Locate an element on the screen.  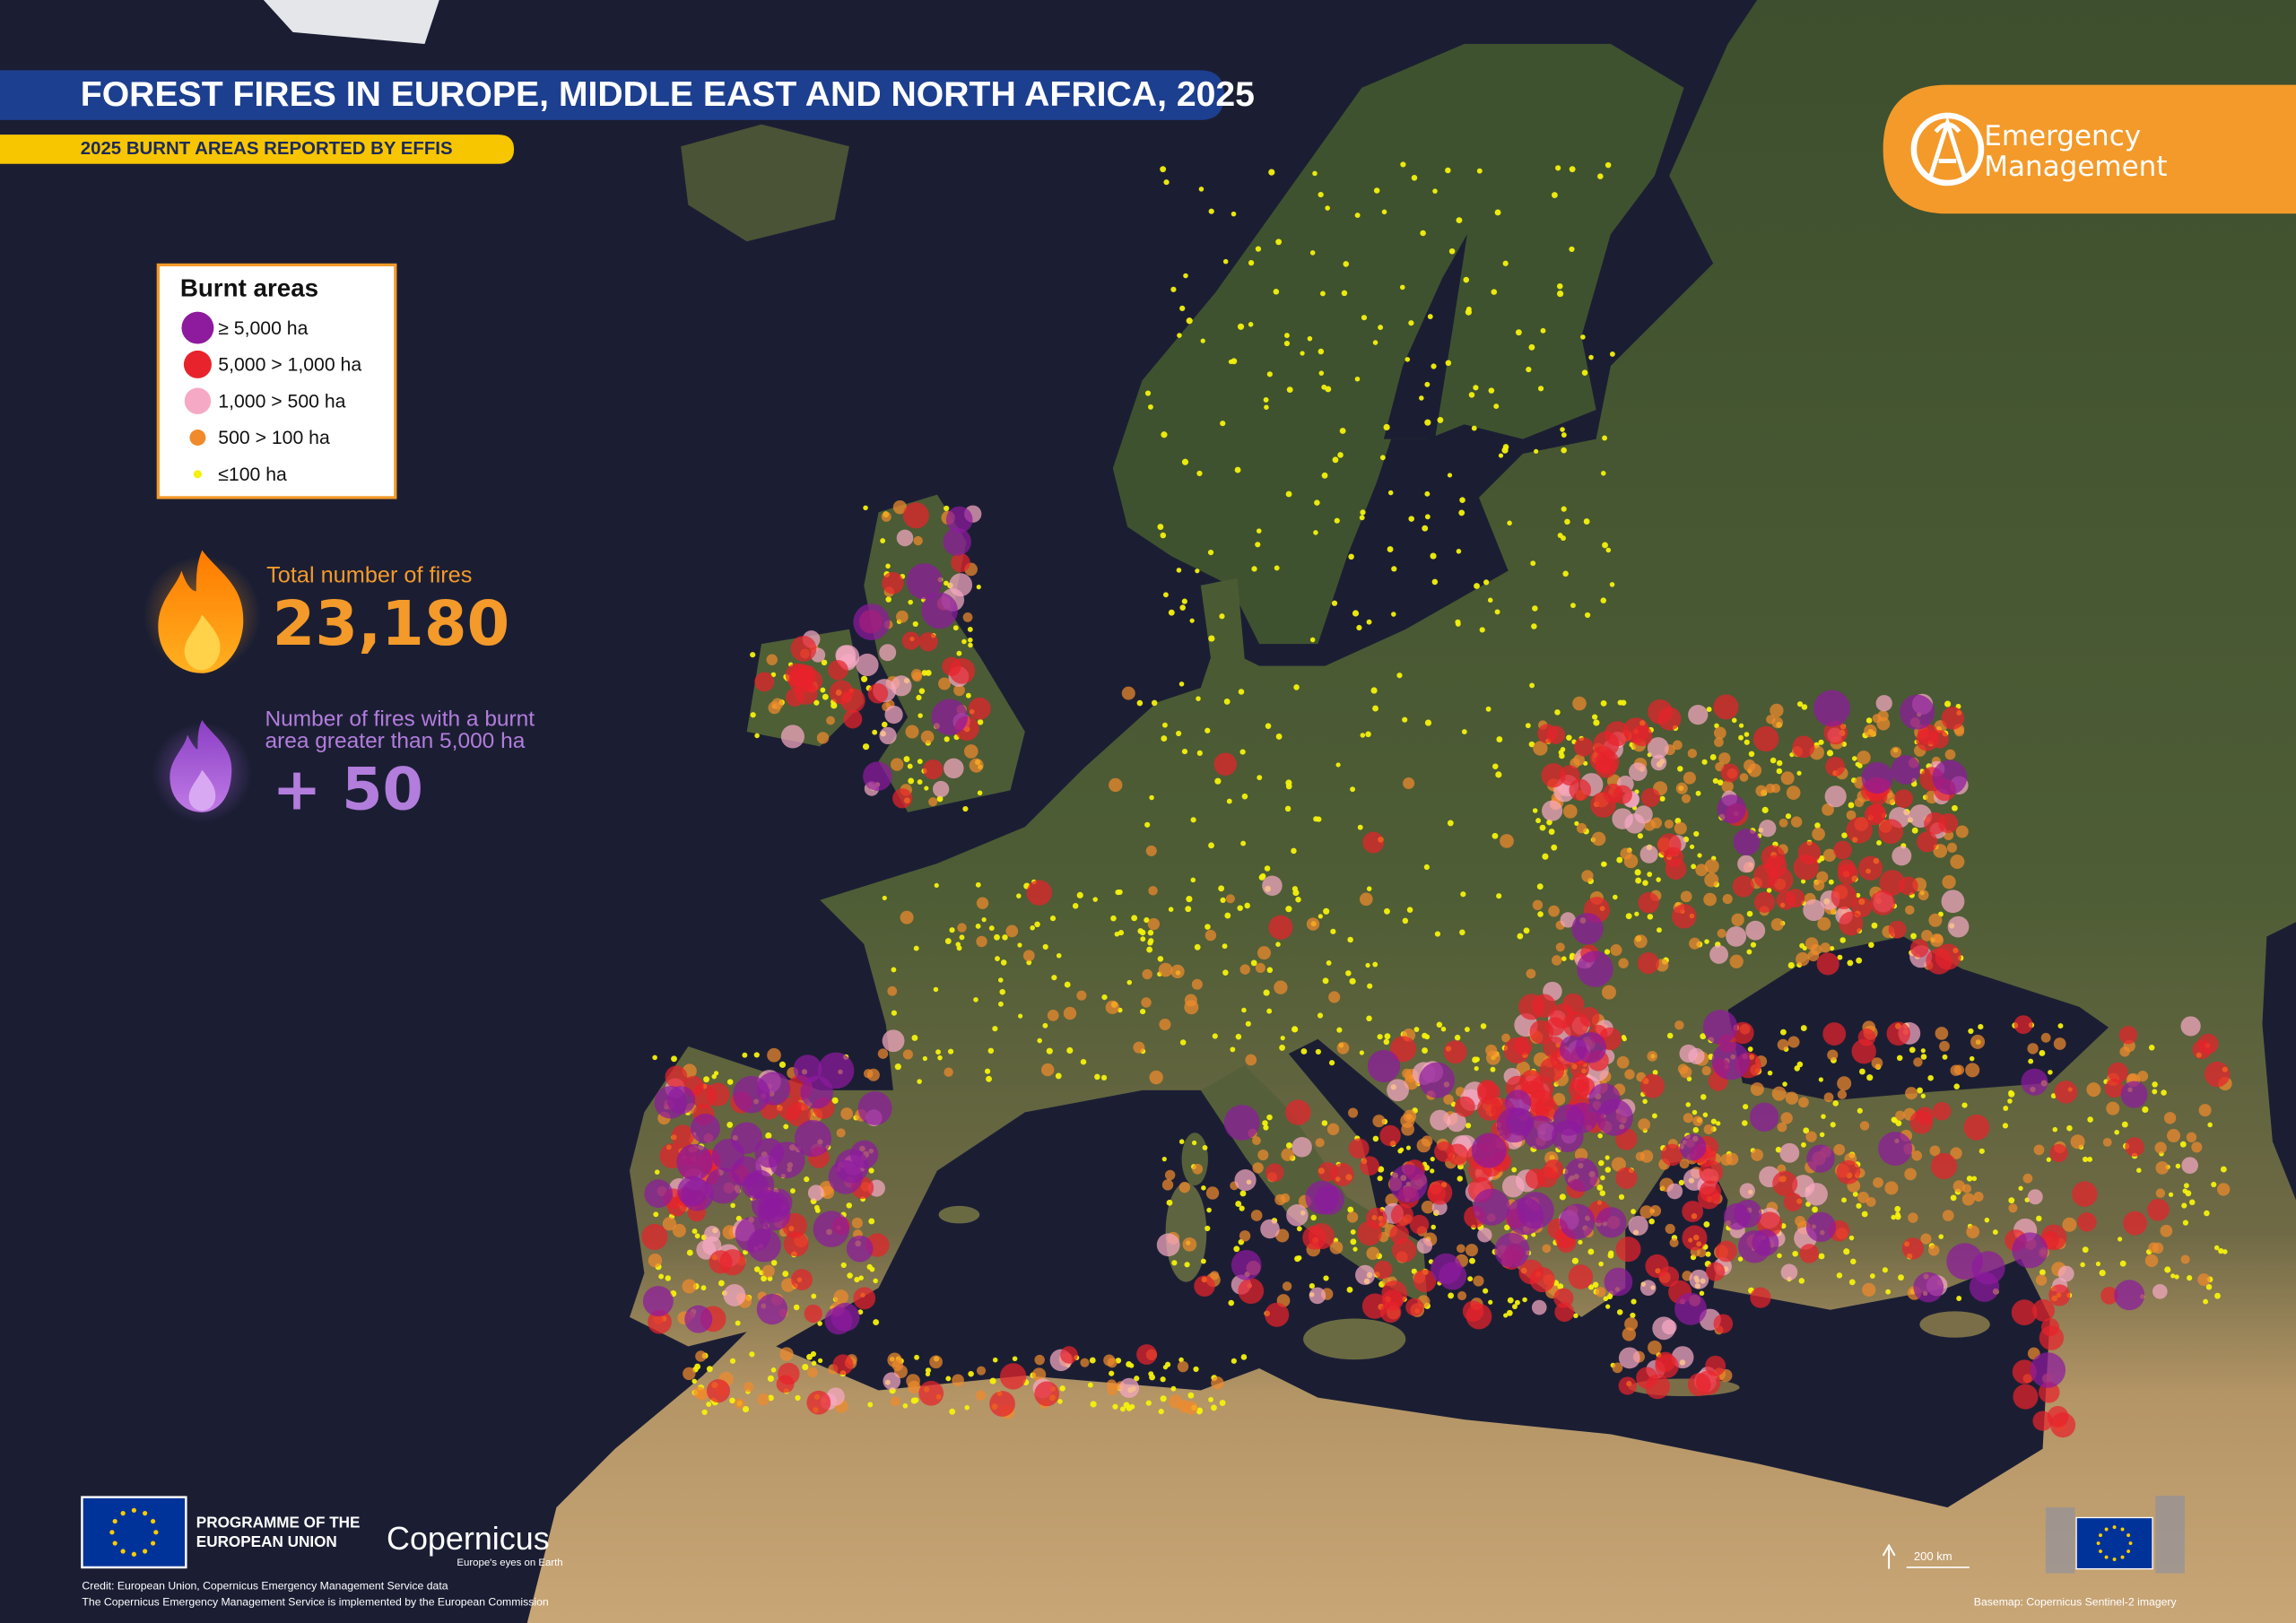
legend-label: 5,000 > 1,000 ha is located at coordinates (289, 365).